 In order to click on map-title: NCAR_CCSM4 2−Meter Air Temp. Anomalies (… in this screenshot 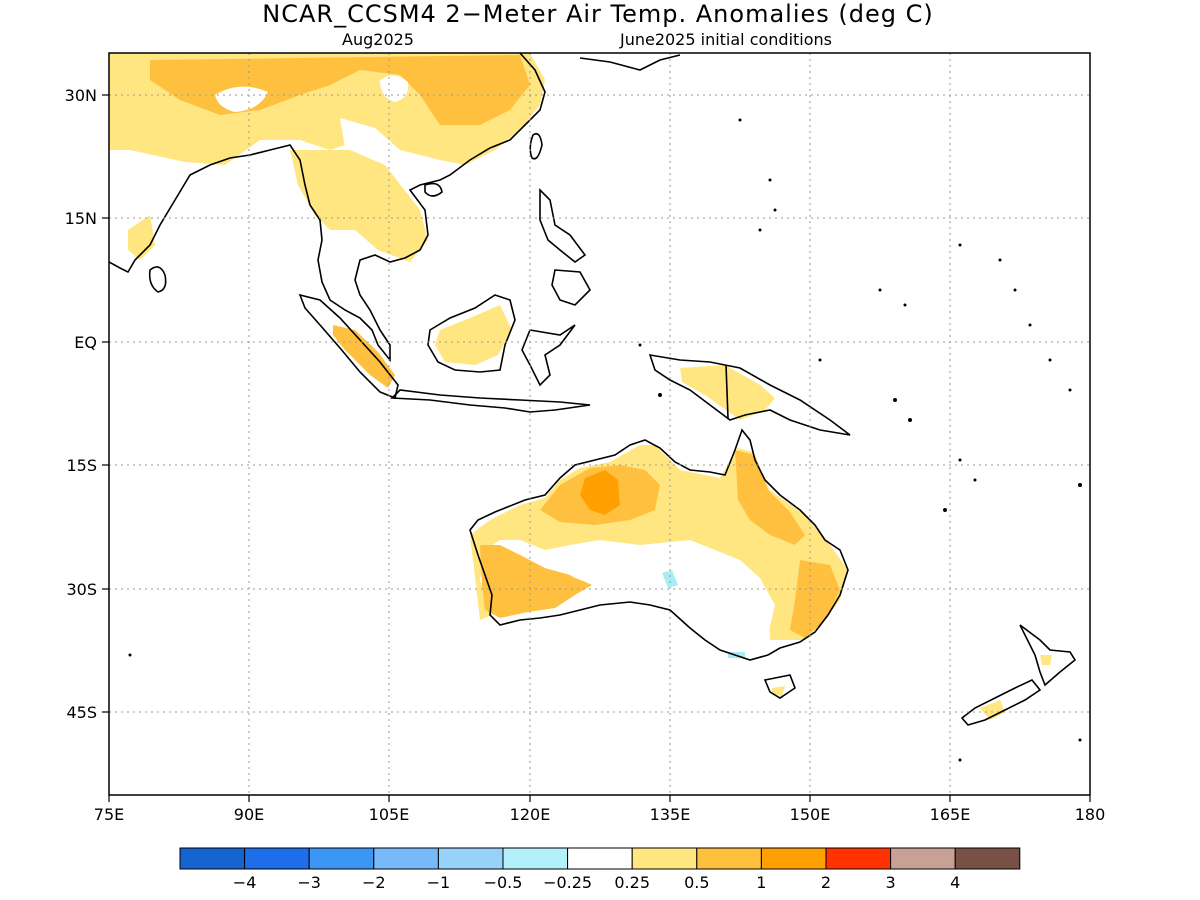, I will do `click(597, 14)`.